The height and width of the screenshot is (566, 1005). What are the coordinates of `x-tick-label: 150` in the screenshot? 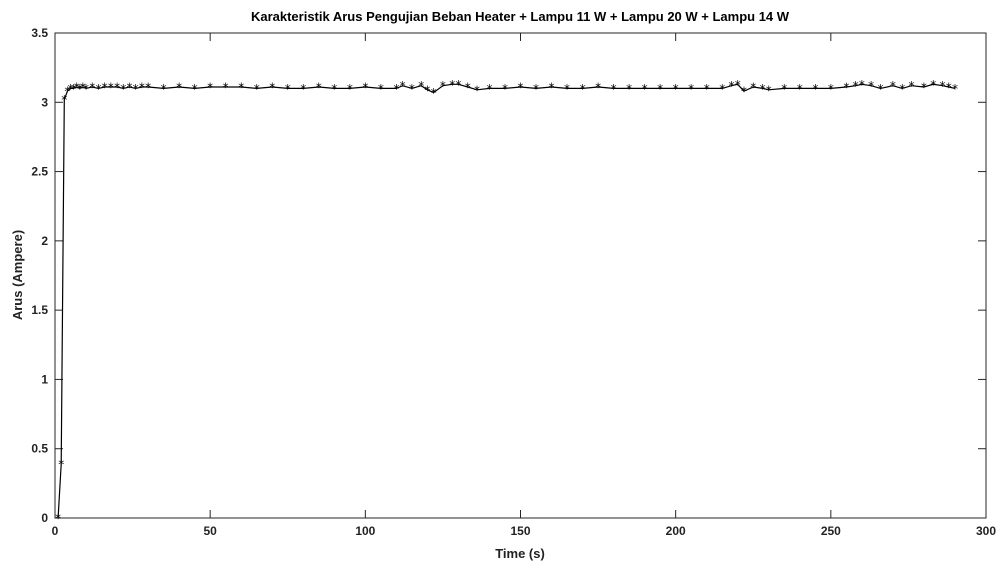 It's located at (520, 531).